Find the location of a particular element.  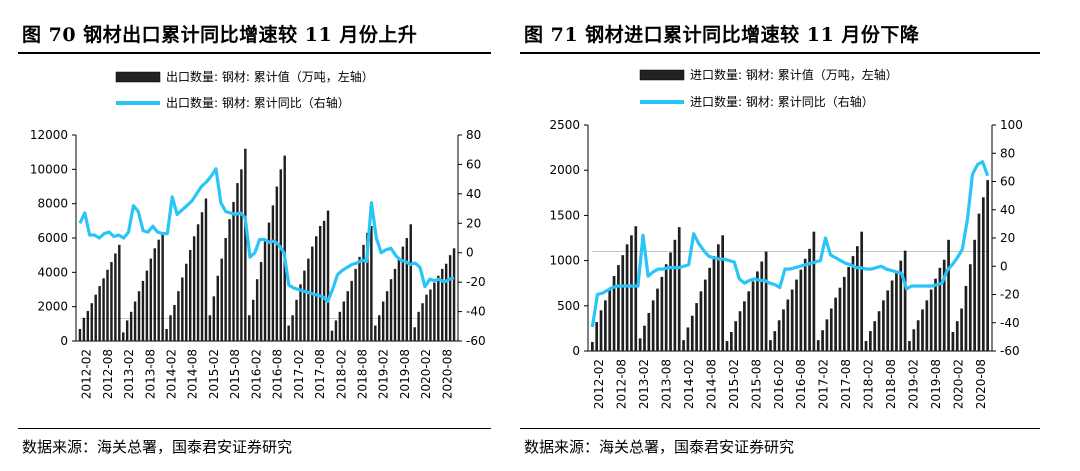

y-left-tick-label: 6000 is located at coordinates (52, 238).